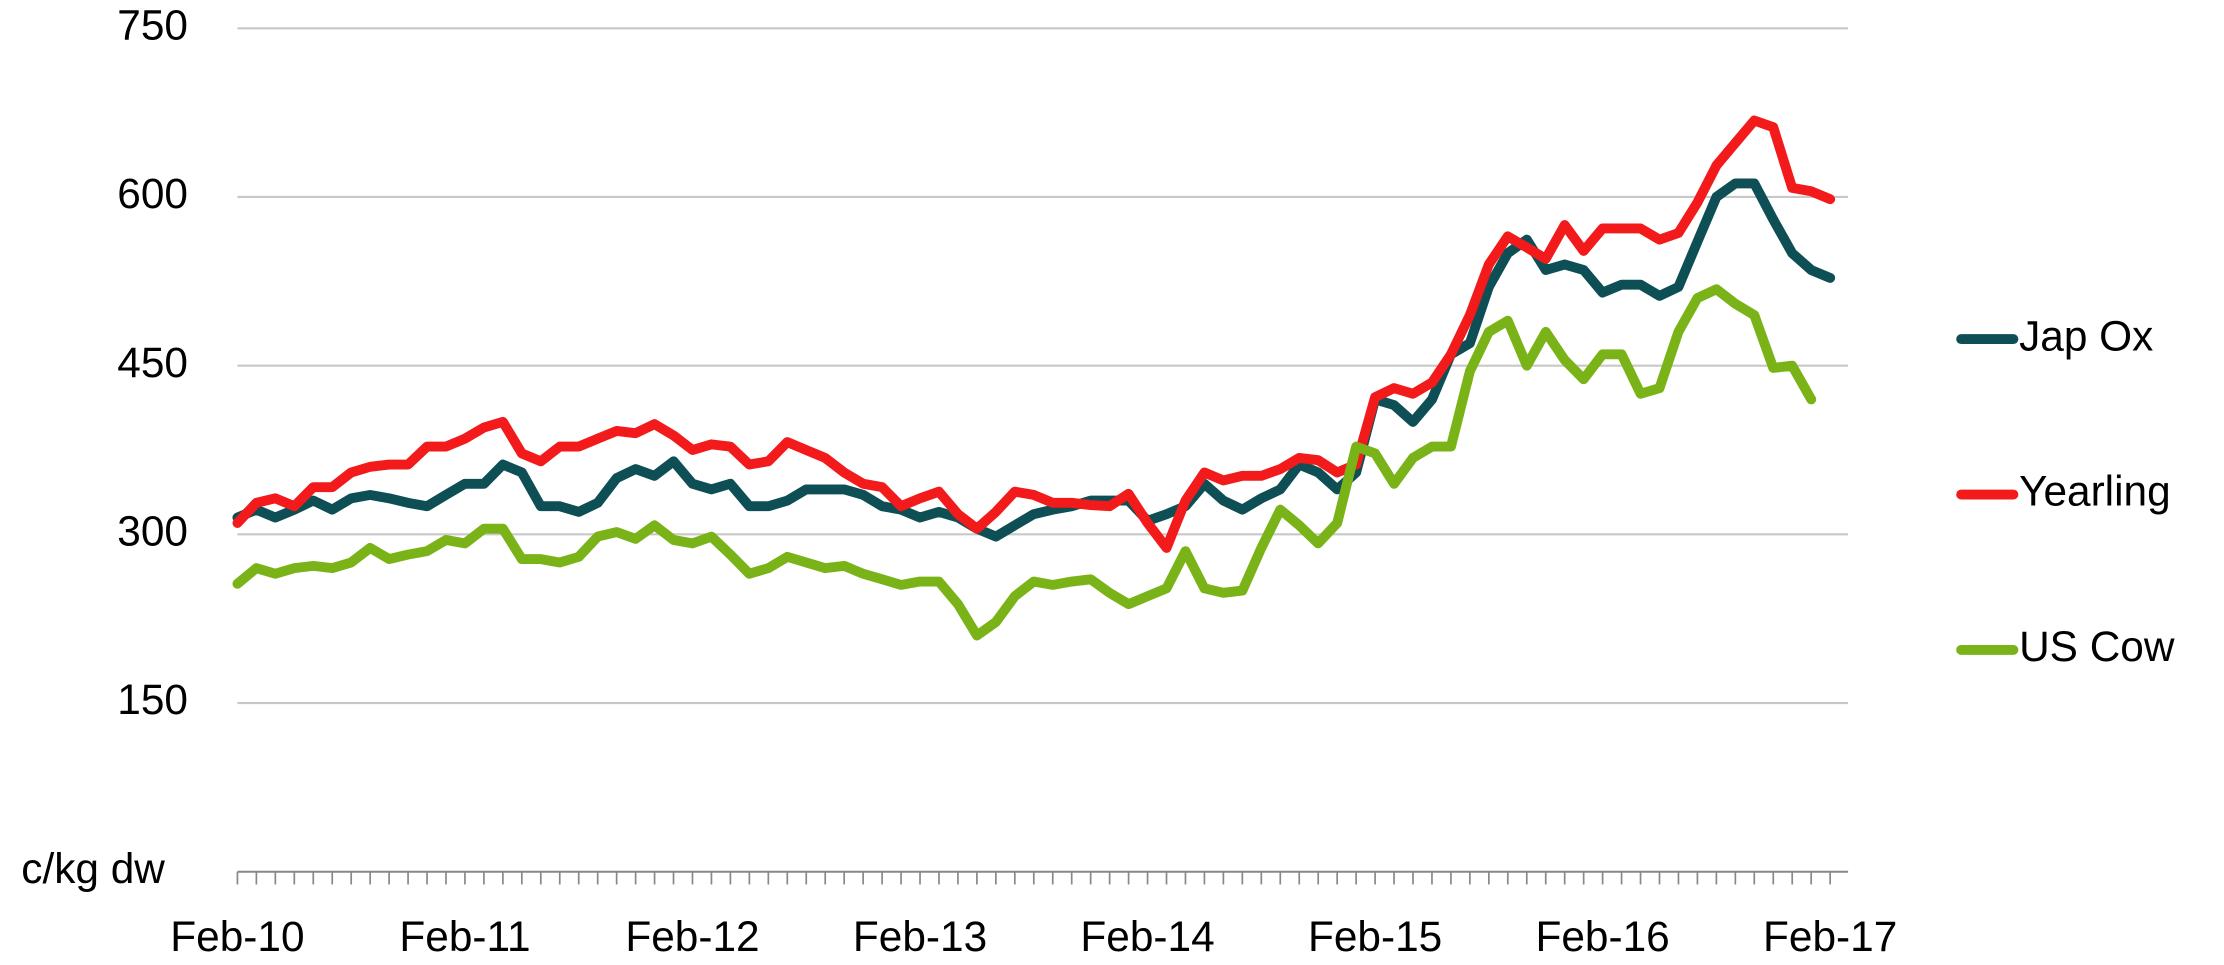 The height and width of the screenshot is (965, 2224). Describe the element at coordinates (2097, 646) in the screenshot. I see `legend-label: US Cow` at that location.